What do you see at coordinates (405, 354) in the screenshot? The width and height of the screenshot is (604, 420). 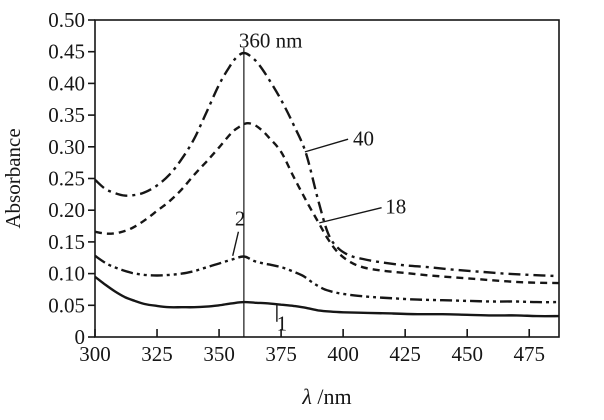 I see `x-tick-label: 425` at bounding box center [405, 354].